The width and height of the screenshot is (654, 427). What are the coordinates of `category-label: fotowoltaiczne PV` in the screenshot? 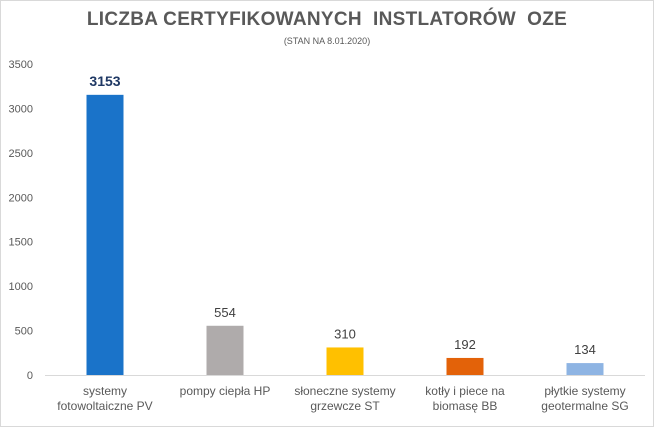 It's located at (104, 406).